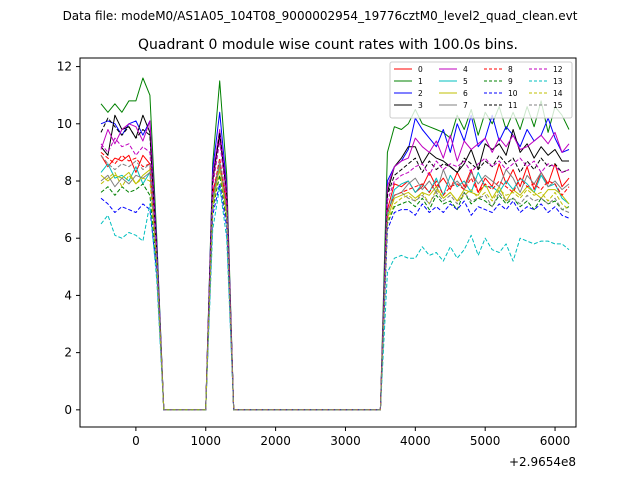 The width and height of the screenshot is (640, 480). Describe the element at coordinates (68, 410) in the screenshot. I see `y-tick-label: 0` at that location.